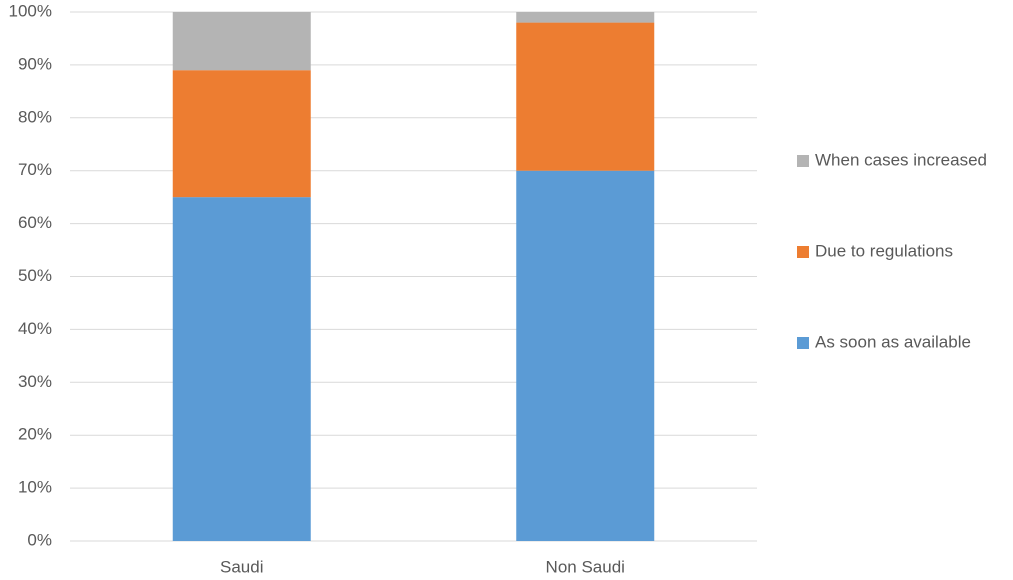 This screenshot has width=1013, height=580. Describe the element at coordinates (35, 328) in the screenshot. I see `y-tick-label: 40%` at that location.